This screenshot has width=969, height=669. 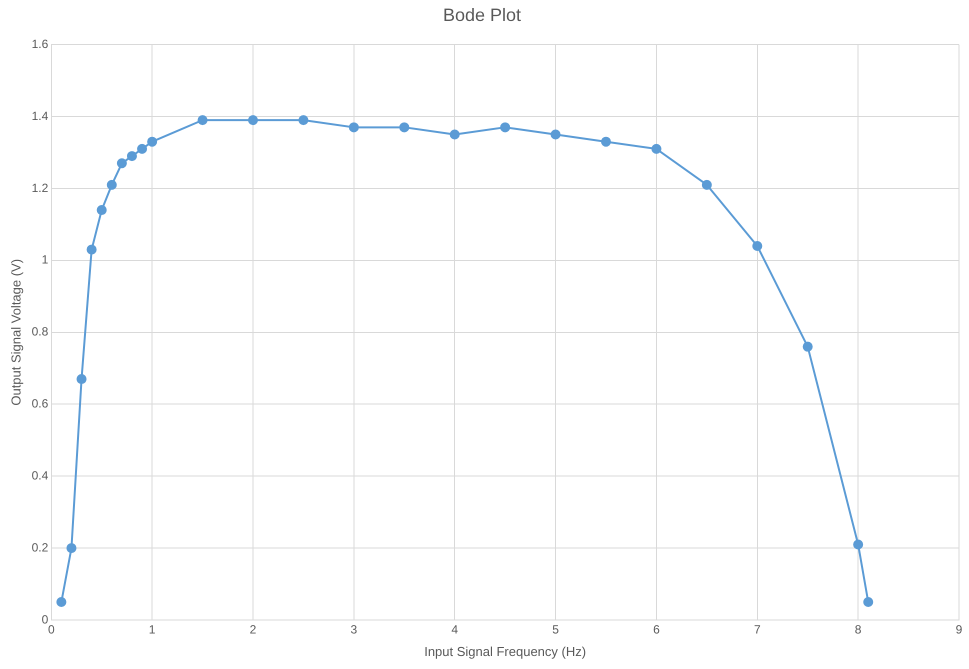 I want to click on y-tick-label: 1.2, so click(x=40, y=187).